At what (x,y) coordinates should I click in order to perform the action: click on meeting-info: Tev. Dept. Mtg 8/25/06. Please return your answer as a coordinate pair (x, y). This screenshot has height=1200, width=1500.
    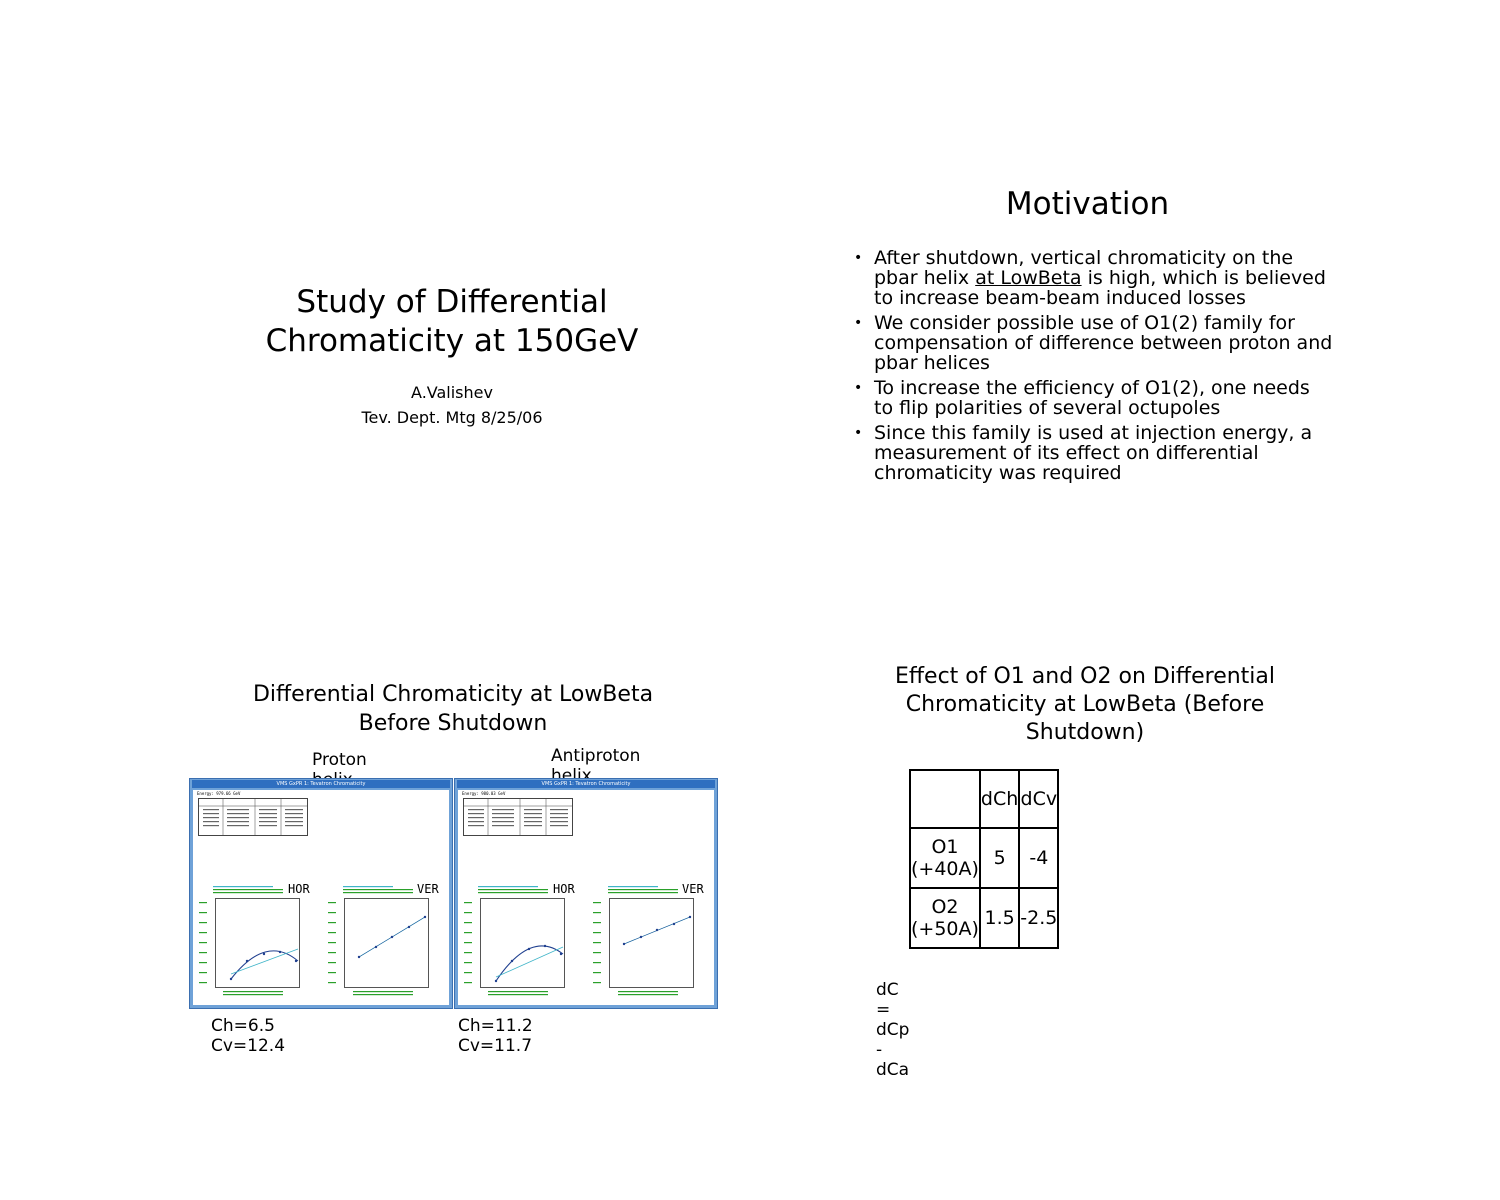
    Looking at the image, I should click on (452, 417).